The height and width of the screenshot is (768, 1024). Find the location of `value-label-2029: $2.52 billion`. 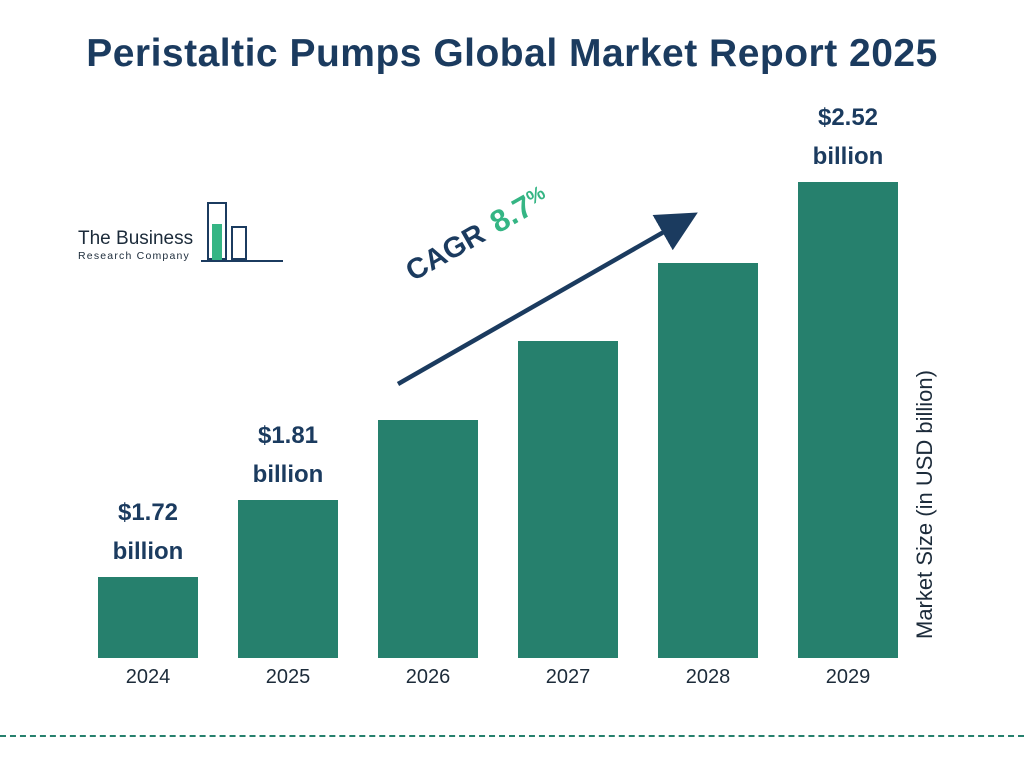

value-label-2029: $2.52 billion is located at coordinates (848, 137).